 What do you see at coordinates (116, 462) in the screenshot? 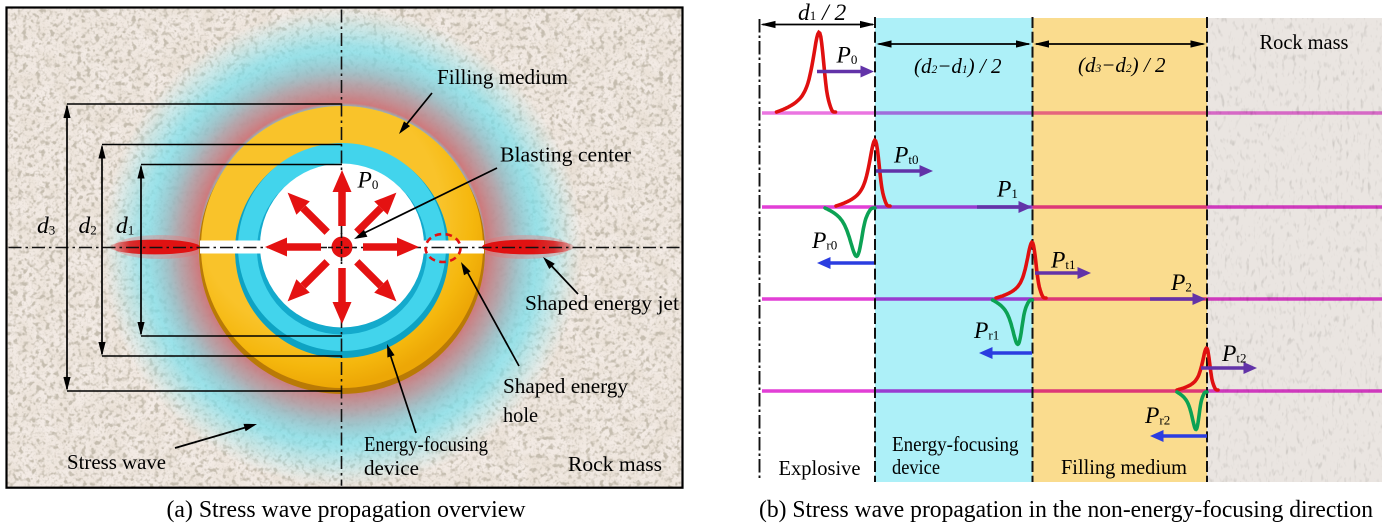
I see `svg-text: Stress wave` at bounding box center [116, 462].